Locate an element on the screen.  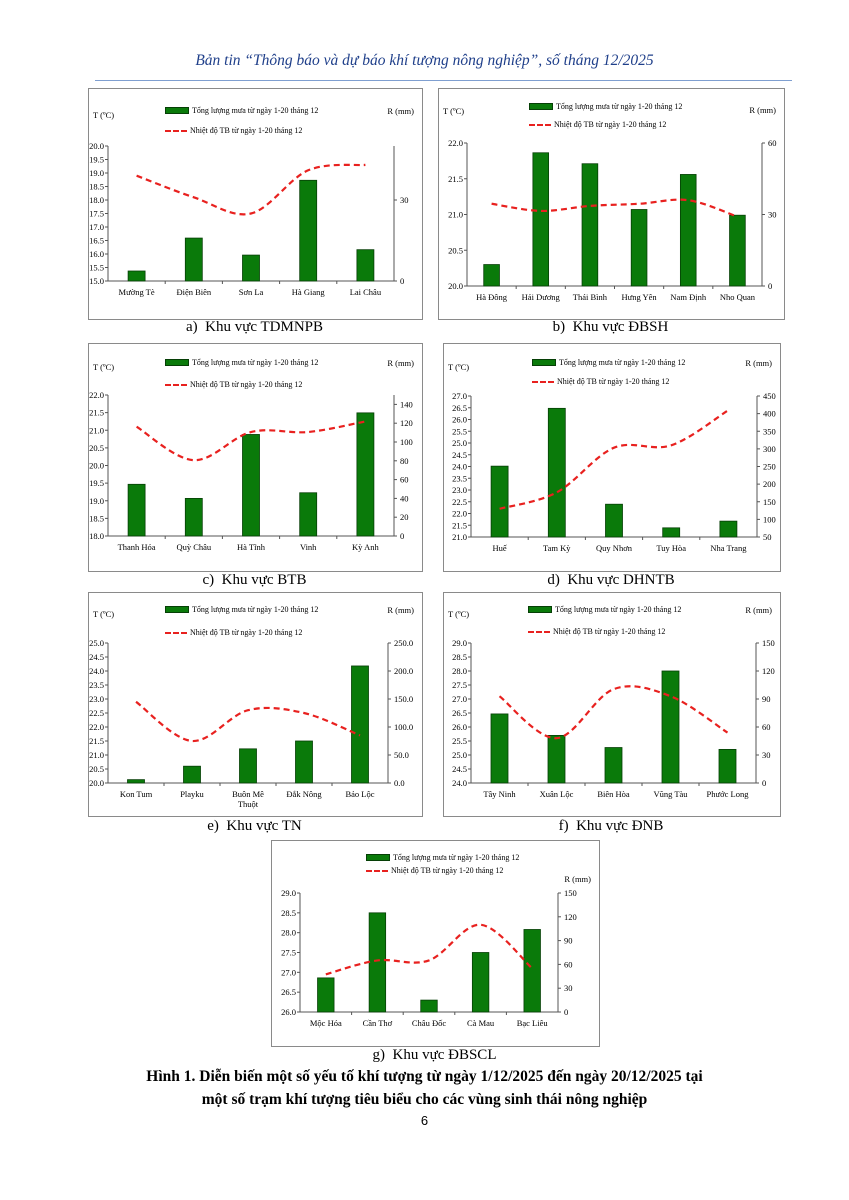
chart-caption: f) Khu vực ĐNB is located at coordinates (611, 826).